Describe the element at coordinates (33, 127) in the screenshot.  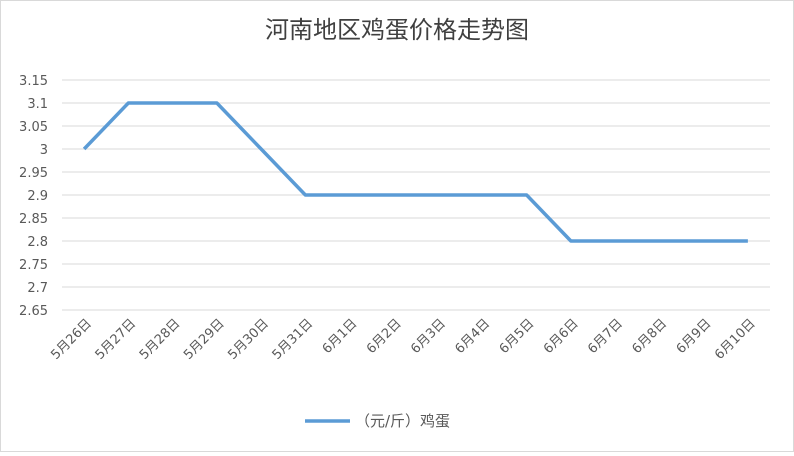
I see `y-tick-label: 3.05` at that location.